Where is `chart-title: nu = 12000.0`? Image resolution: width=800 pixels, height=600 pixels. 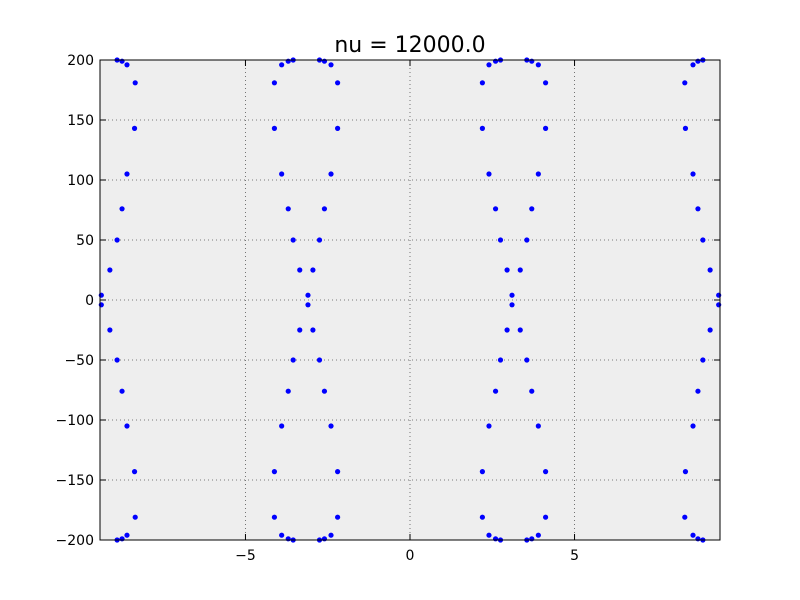 chart-title: nu = 12000.0 is located at coordinates (409, 45).